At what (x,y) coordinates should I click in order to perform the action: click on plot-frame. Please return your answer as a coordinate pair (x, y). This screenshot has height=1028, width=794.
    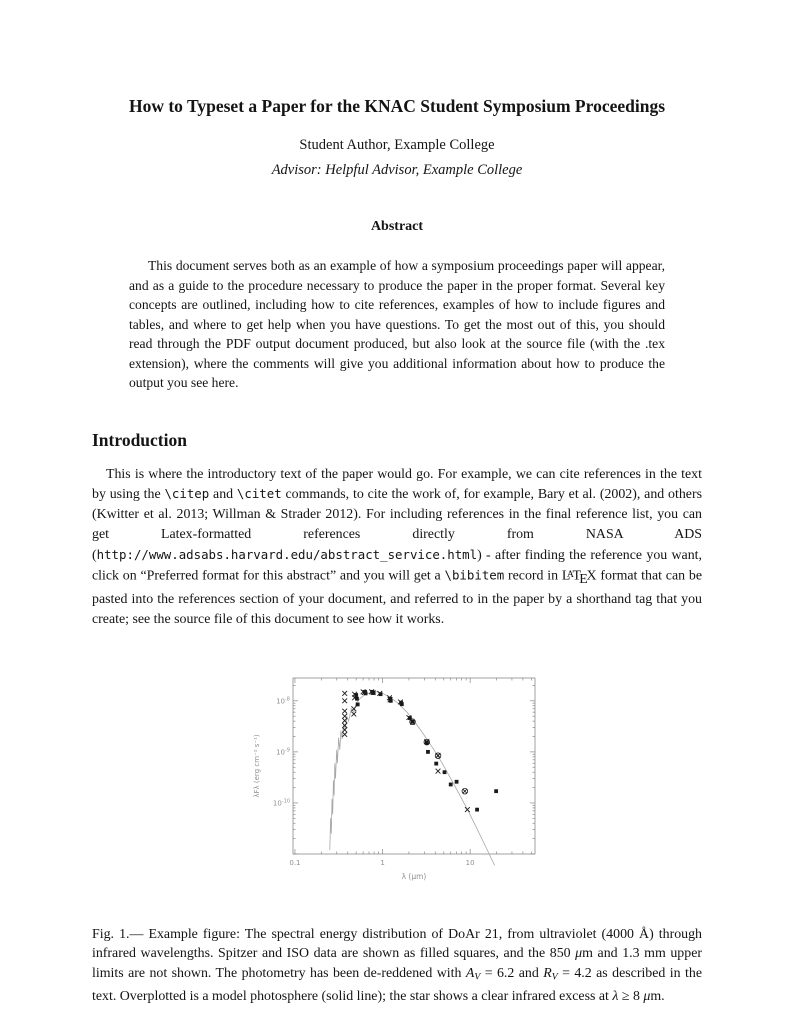
    Looking at the image, I should click on (414, 765).